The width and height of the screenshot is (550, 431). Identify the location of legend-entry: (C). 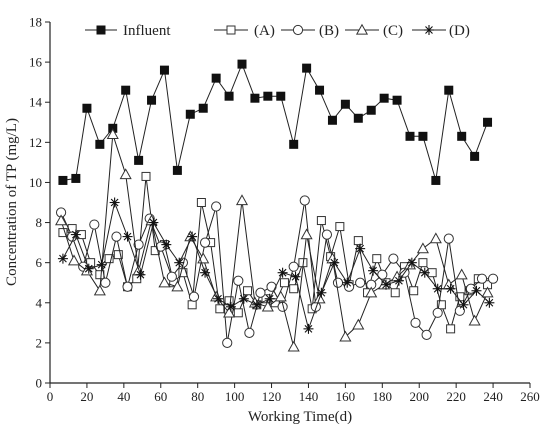
(374, 31).